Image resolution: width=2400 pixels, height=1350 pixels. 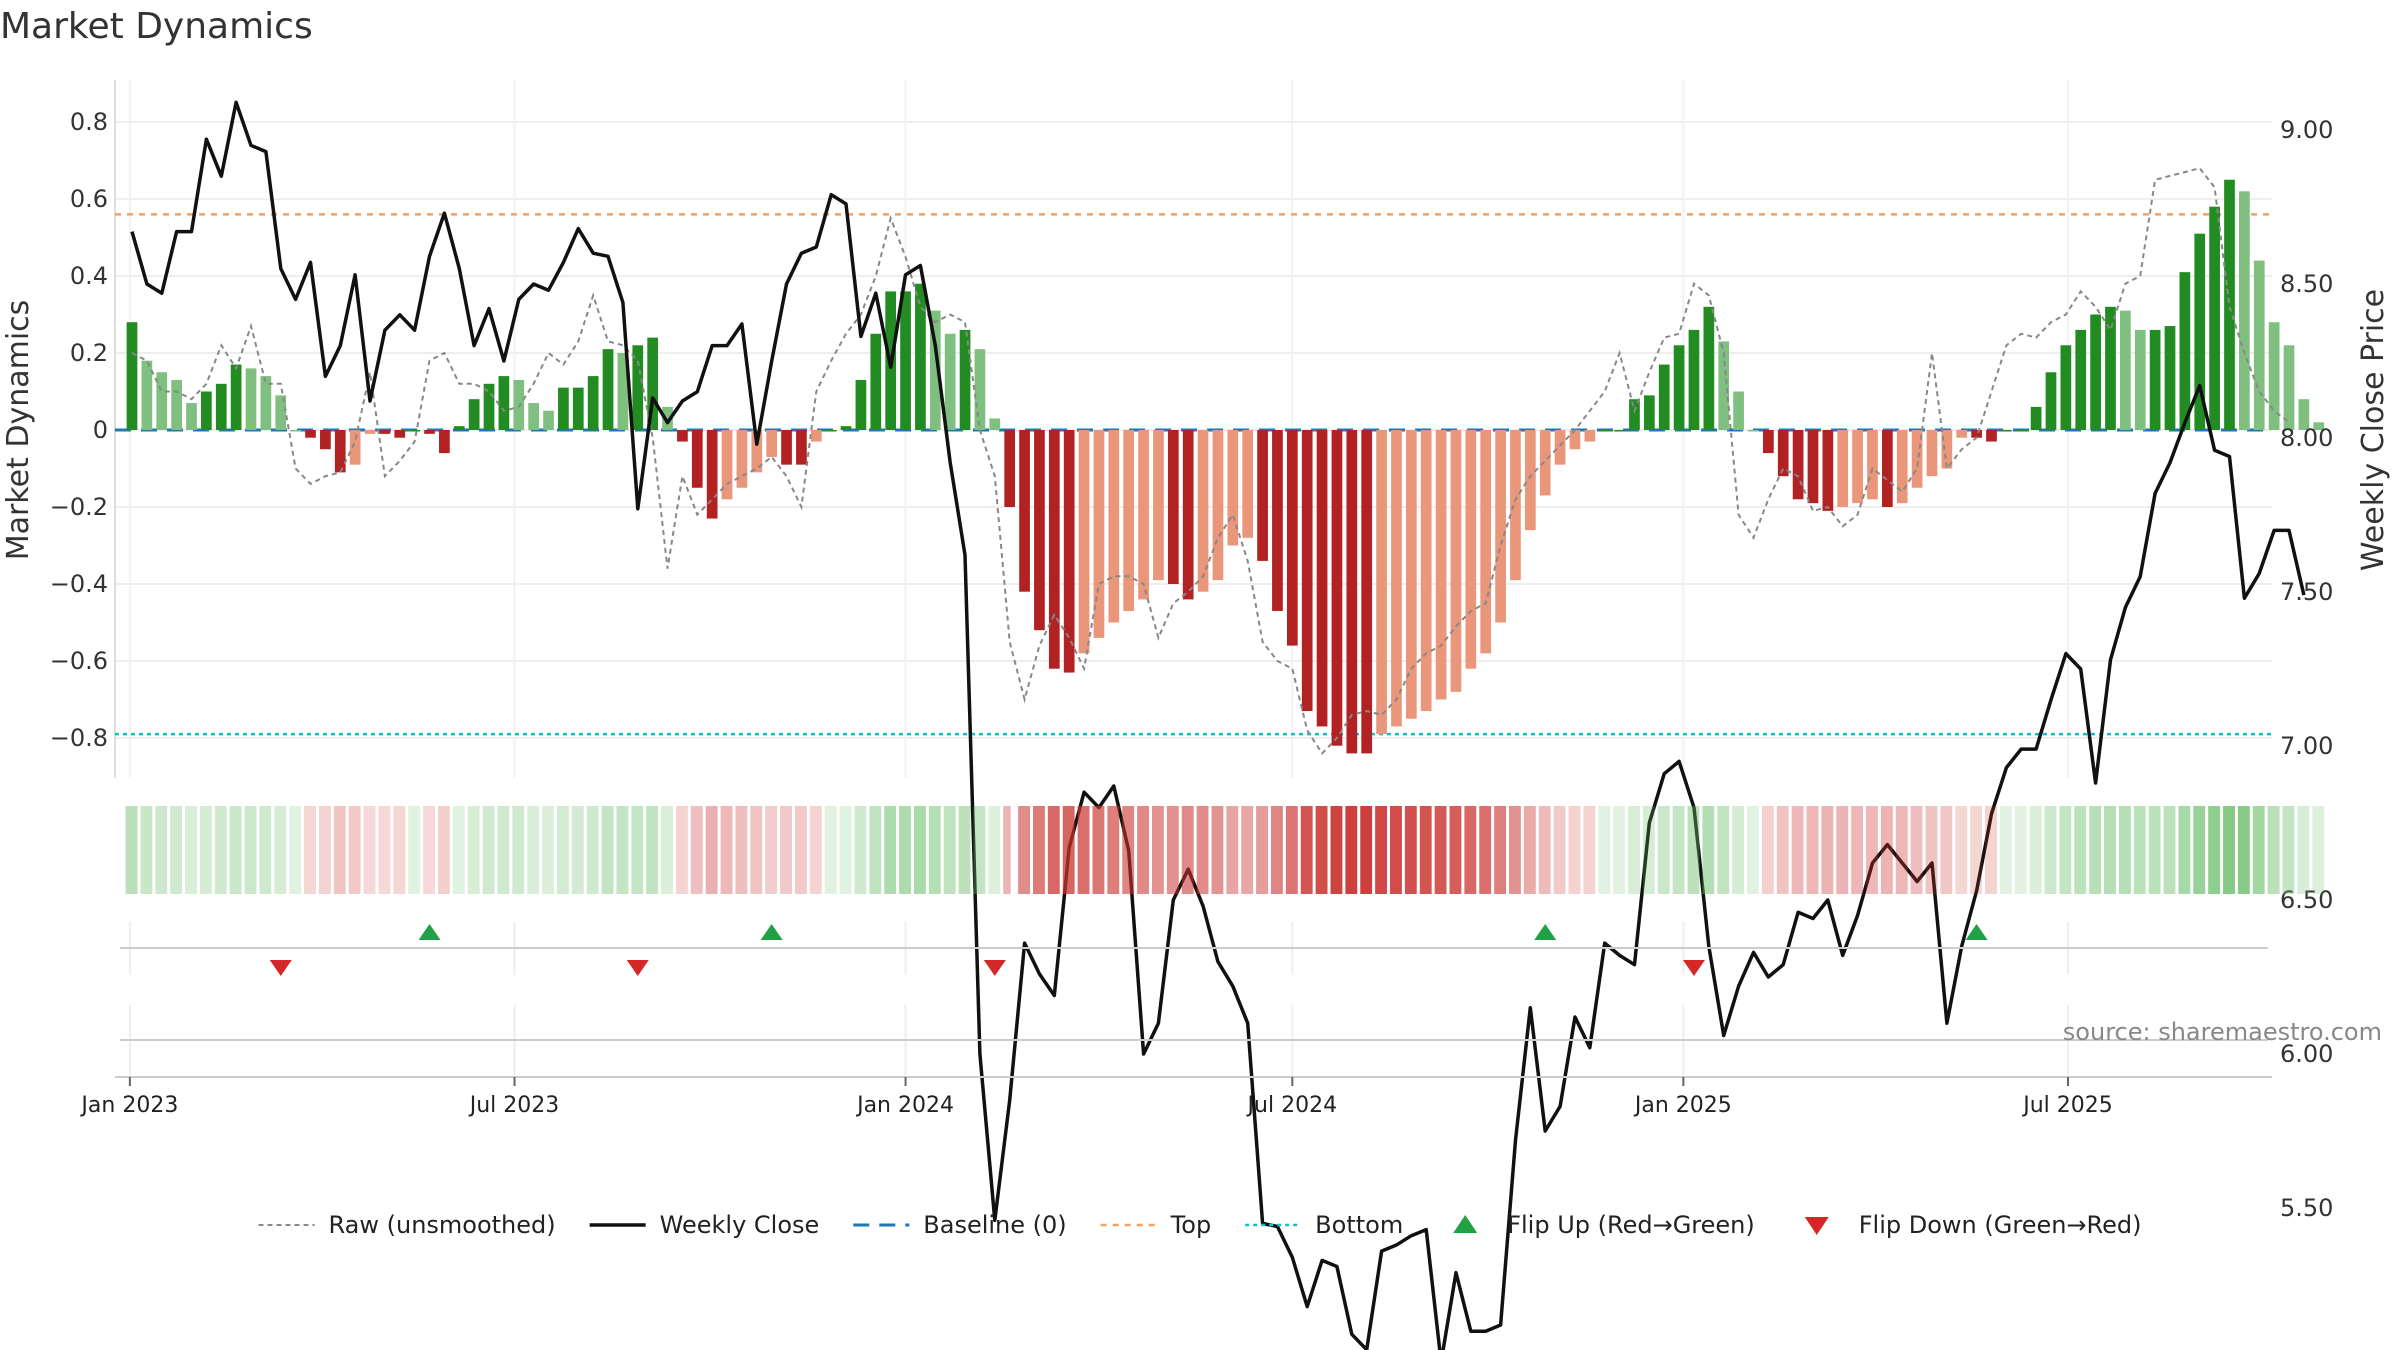 What do you see at coordinates (442, 1225) in the screenshot?
I see `legend-label: Raw (unsmoothed)` at bounding box center [442, 1225].